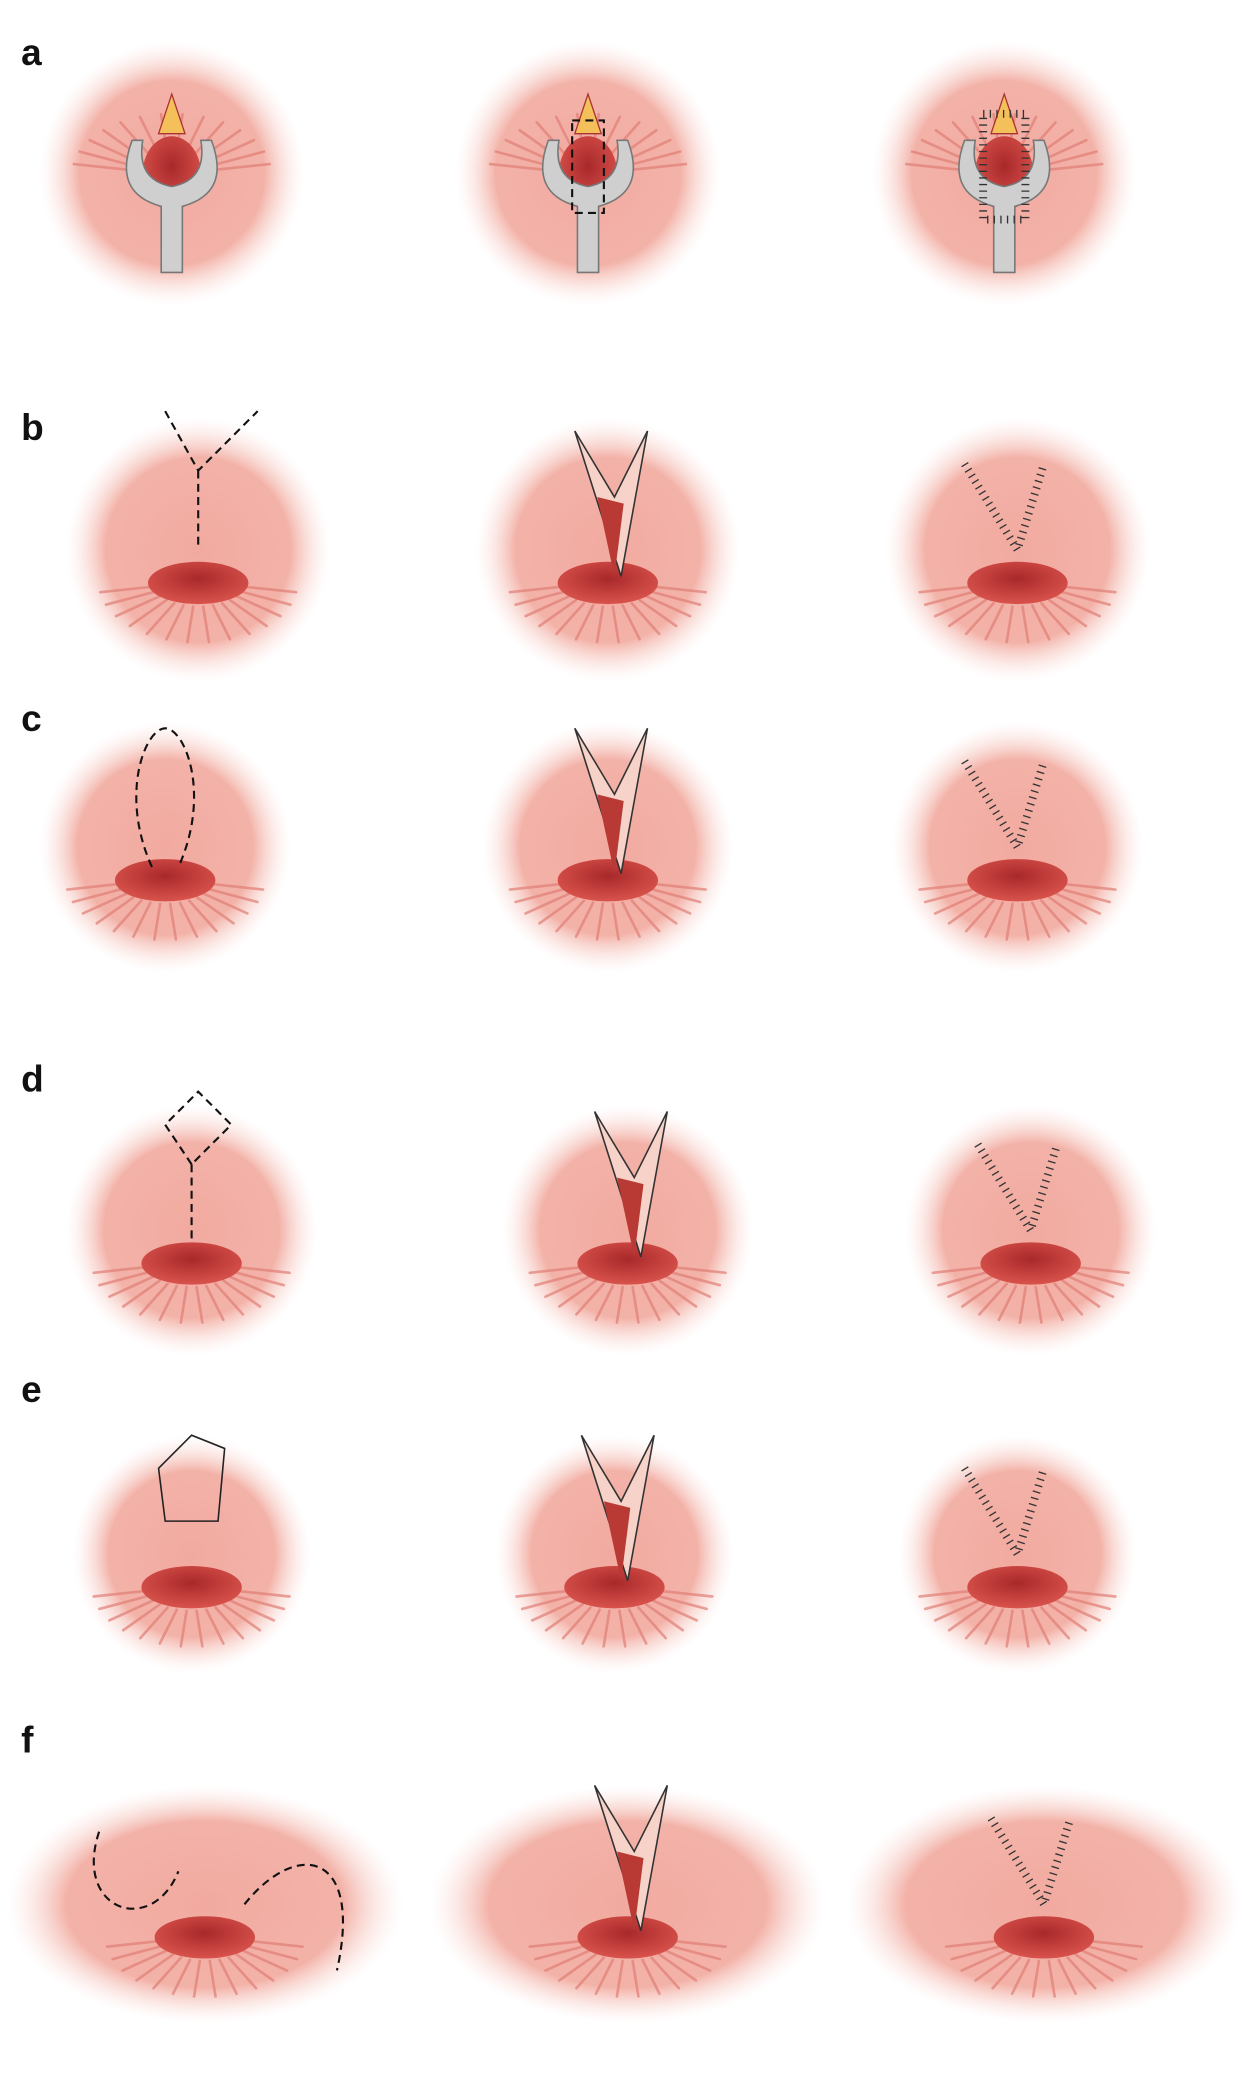 This screenshot has height=2075, width=1254. I want to click on incision, so click(165, 797).